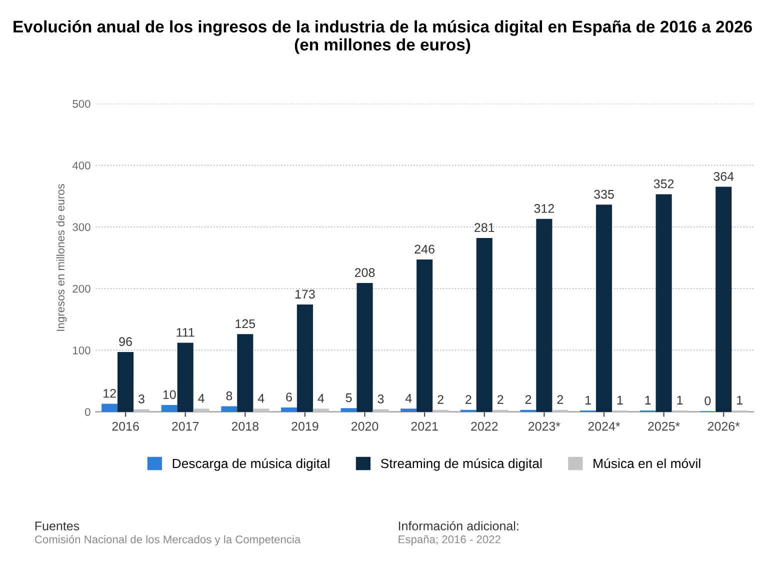  I want to click on data-label: 12, so click(110, 393).